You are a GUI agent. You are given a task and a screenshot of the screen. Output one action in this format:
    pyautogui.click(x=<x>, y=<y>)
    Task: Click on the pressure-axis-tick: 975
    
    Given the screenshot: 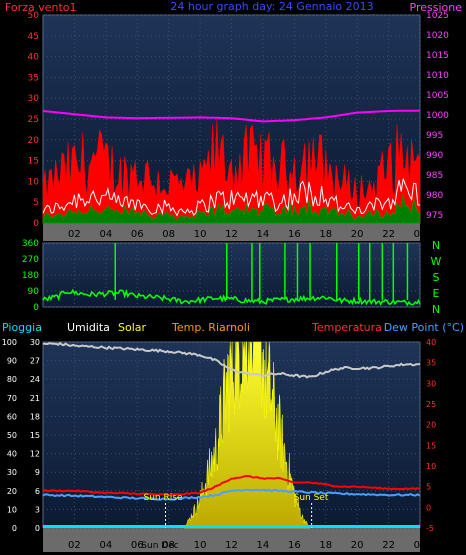 What is the action you would take?
    pyautogui.click(x=434, y=216)
    